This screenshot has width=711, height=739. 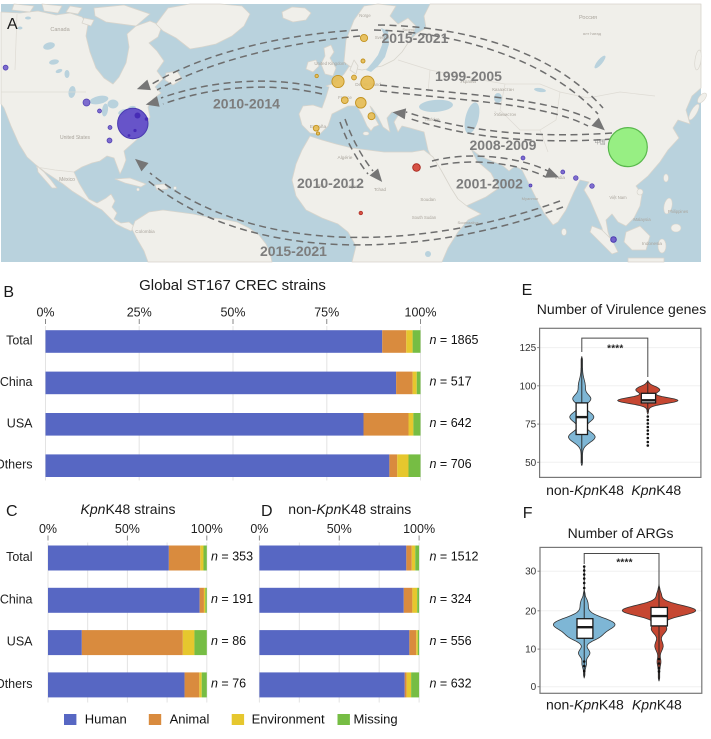 What do you see at coordinates (454, 340) in the screenshot?
I see `svg-text: n = 1865` at bounding box center [454, 340].